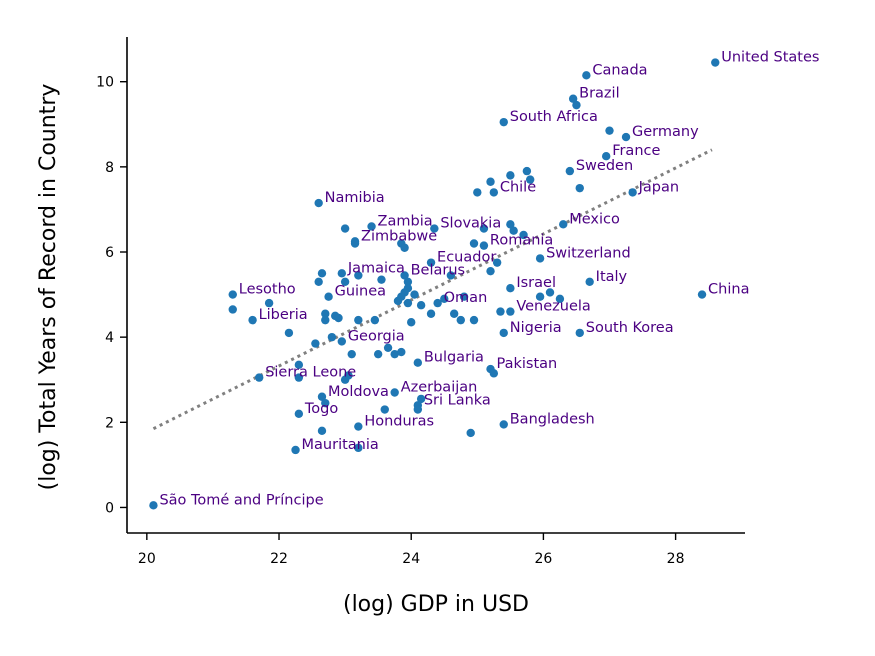 The image size is (875, 656). What do you see at coordinates (553, 307) in the screenshot?
I see `point-label: Venezuela` at bounding box center [553, 307].